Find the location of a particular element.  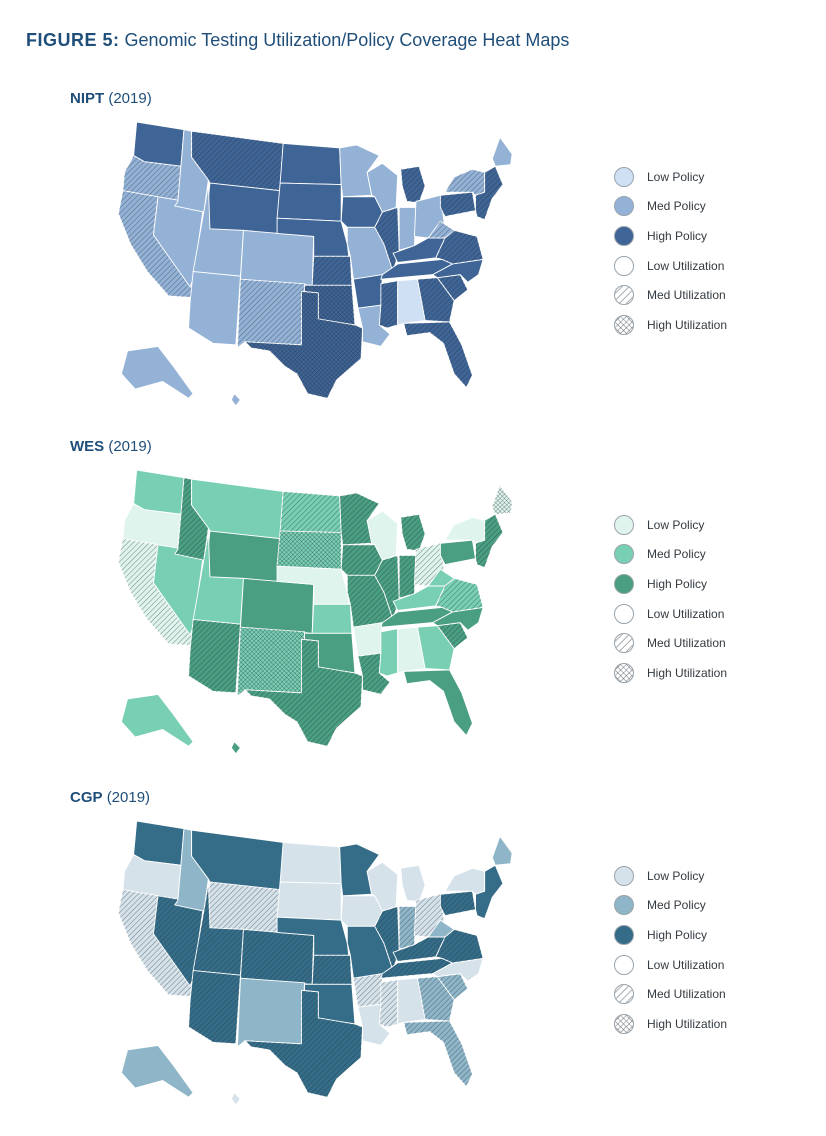

state-mt is located at coordinates (237, 161).